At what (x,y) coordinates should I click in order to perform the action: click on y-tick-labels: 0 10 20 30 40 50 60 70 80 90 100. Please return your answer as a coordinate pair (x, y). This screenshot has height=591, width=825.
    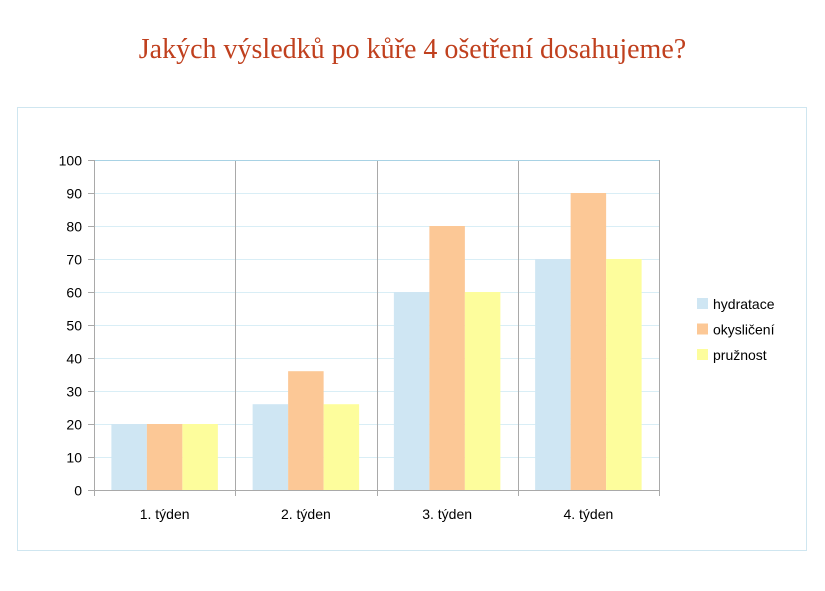
    Looking at the image, I should click on (71, 326).